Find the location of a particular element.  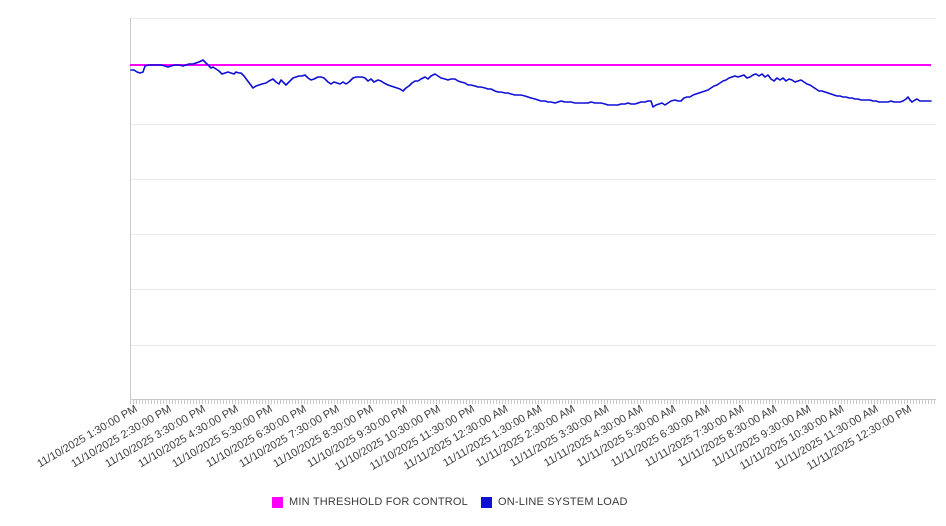

legend-label-min-threshold: MIN THRESHOLD FOR CONTROL is located at coordinates (378, 502).